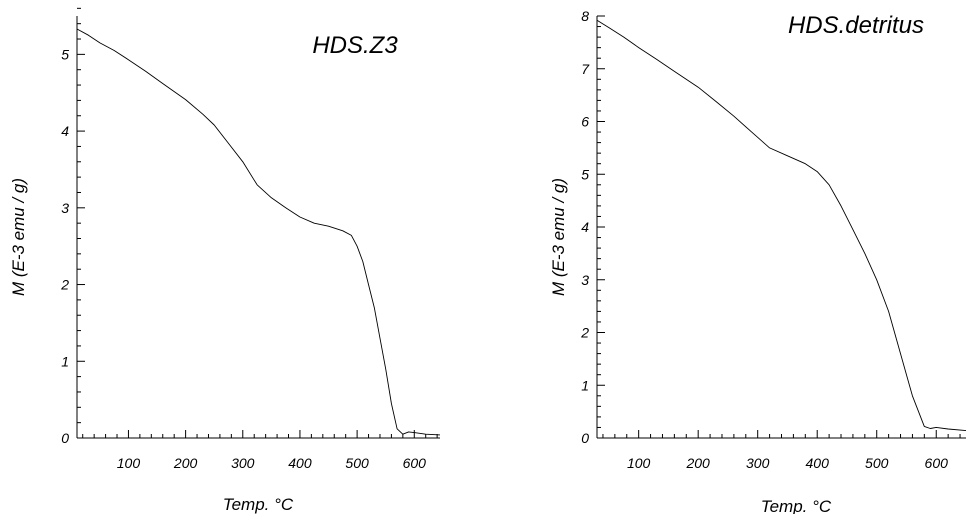 The width and height of the screenshot is (966, 514). Describe the element at coordinates (355, 45) in the screenshot. I see `chart-title: HDS.Z3` at that location.